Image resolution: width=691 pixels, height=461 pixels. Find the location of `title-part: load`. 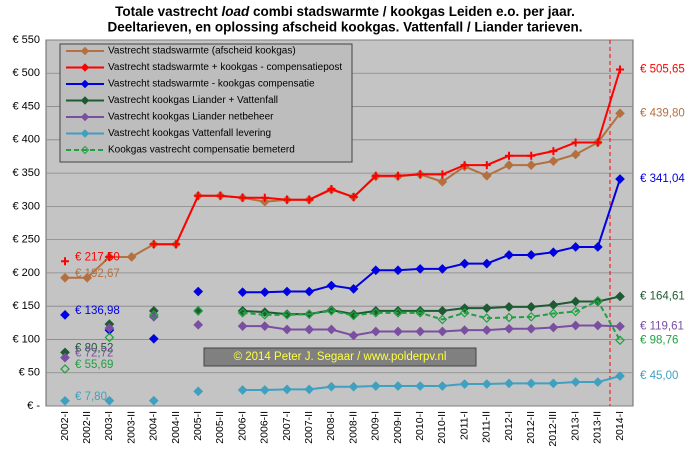

title-part: load is located at coordinates (235, 11).